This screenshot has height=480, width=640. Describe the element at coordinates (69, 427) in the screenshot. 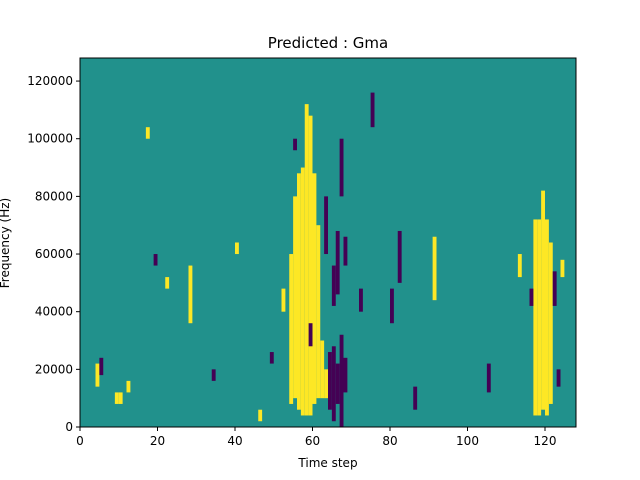

I see `y-tick-label: 0` at that location.